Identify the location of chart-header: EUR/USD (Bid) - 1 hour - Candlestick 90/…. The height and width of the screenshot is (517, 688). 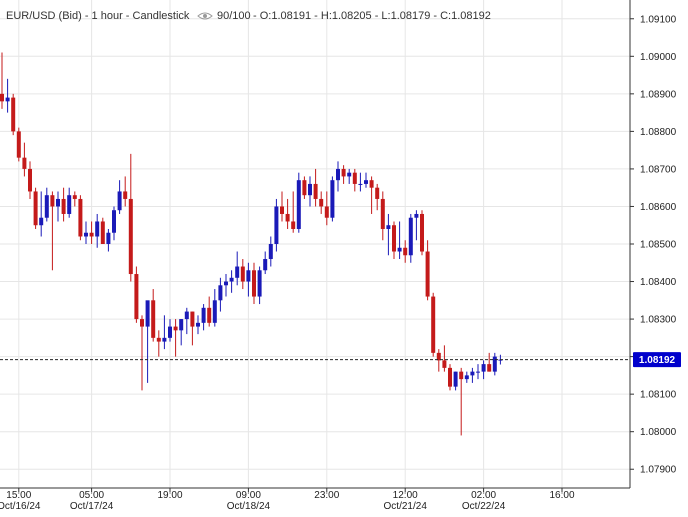
(248, 16).